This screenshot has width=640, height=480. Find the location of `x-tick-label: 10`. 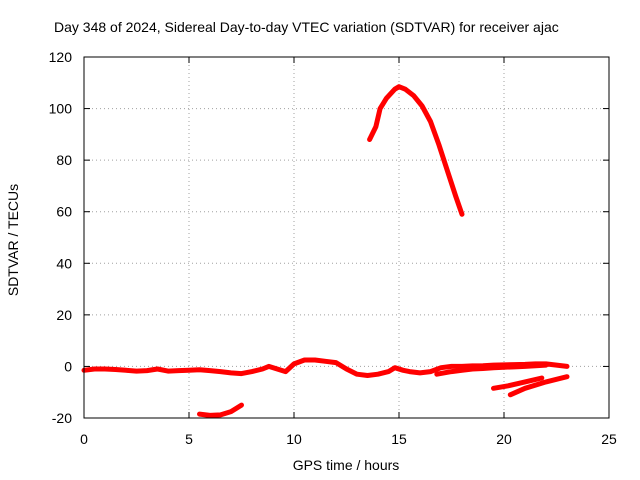

x-tick-label: 10 is located at coordinates (294, 439).